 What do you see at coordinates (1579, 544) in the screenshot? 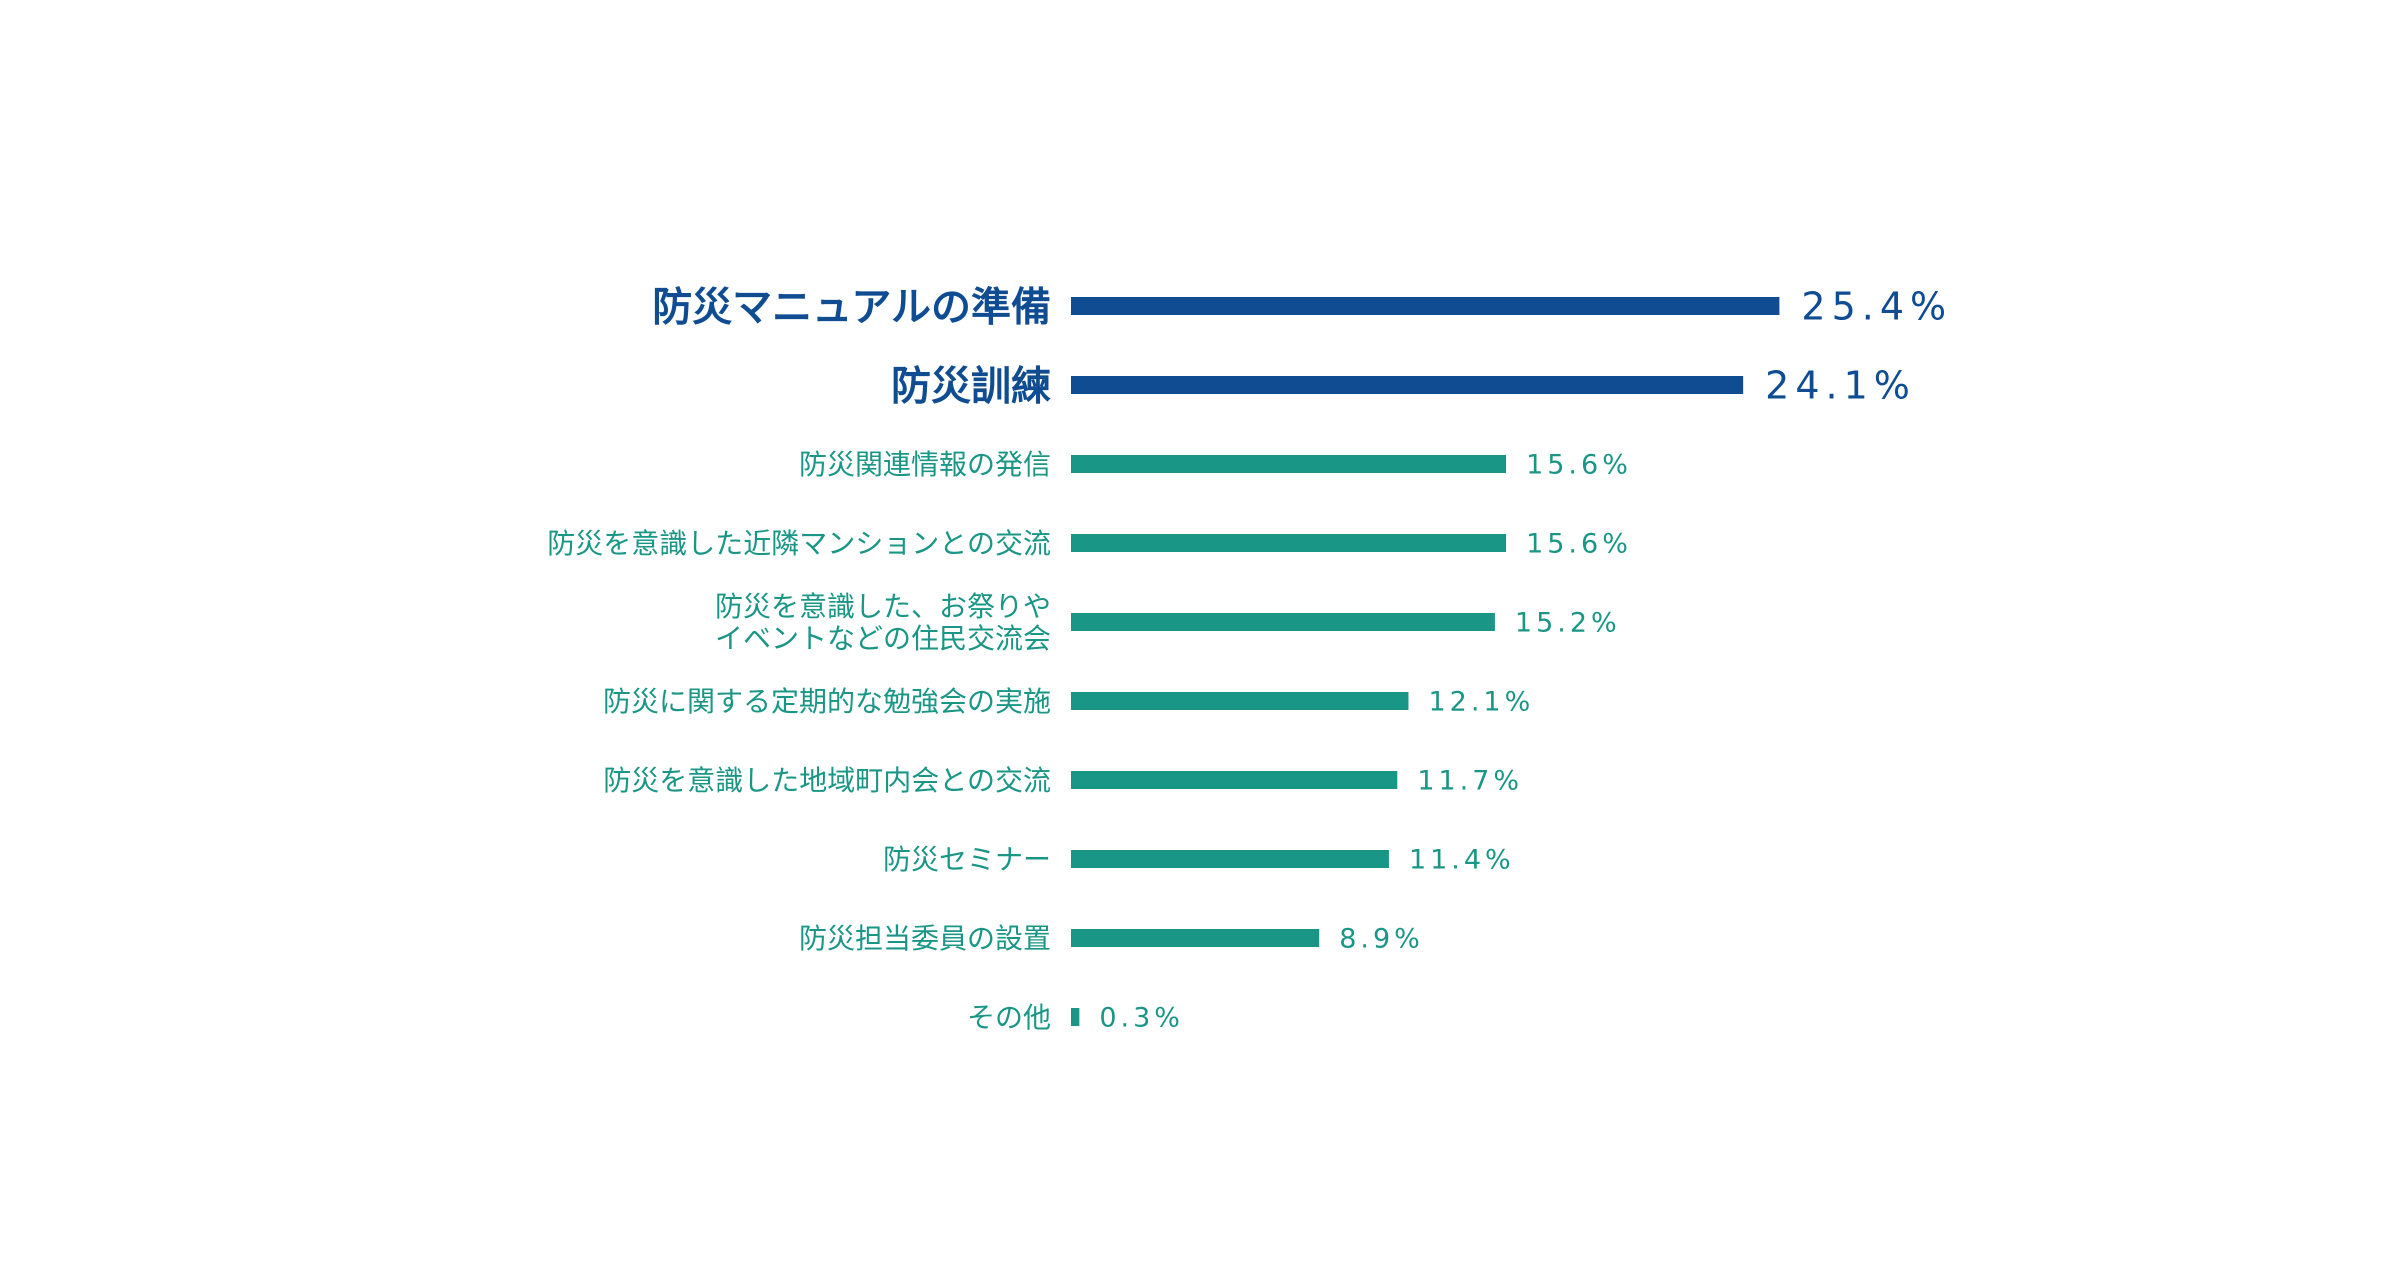
I see `value-label-3: 15.6%` at bounding box center [1579, 544].